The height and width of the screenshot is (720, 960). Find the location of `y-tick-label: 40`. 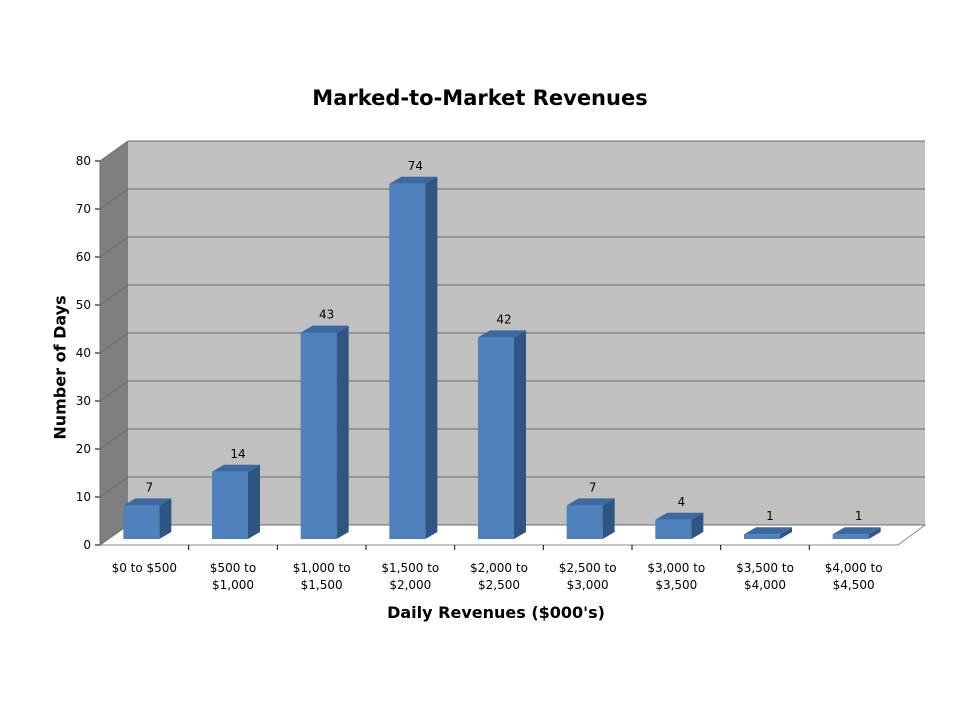

y-tick-label: 40 is located at coordinates (83, 353).